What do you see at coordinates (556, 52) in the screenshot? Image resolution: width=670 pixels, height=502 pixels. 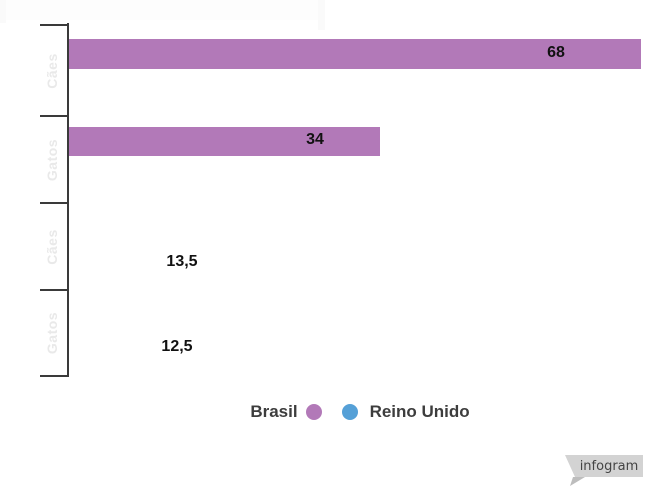 I see `value-label-brasil-caes: 68` at bounding box center [556, 52].